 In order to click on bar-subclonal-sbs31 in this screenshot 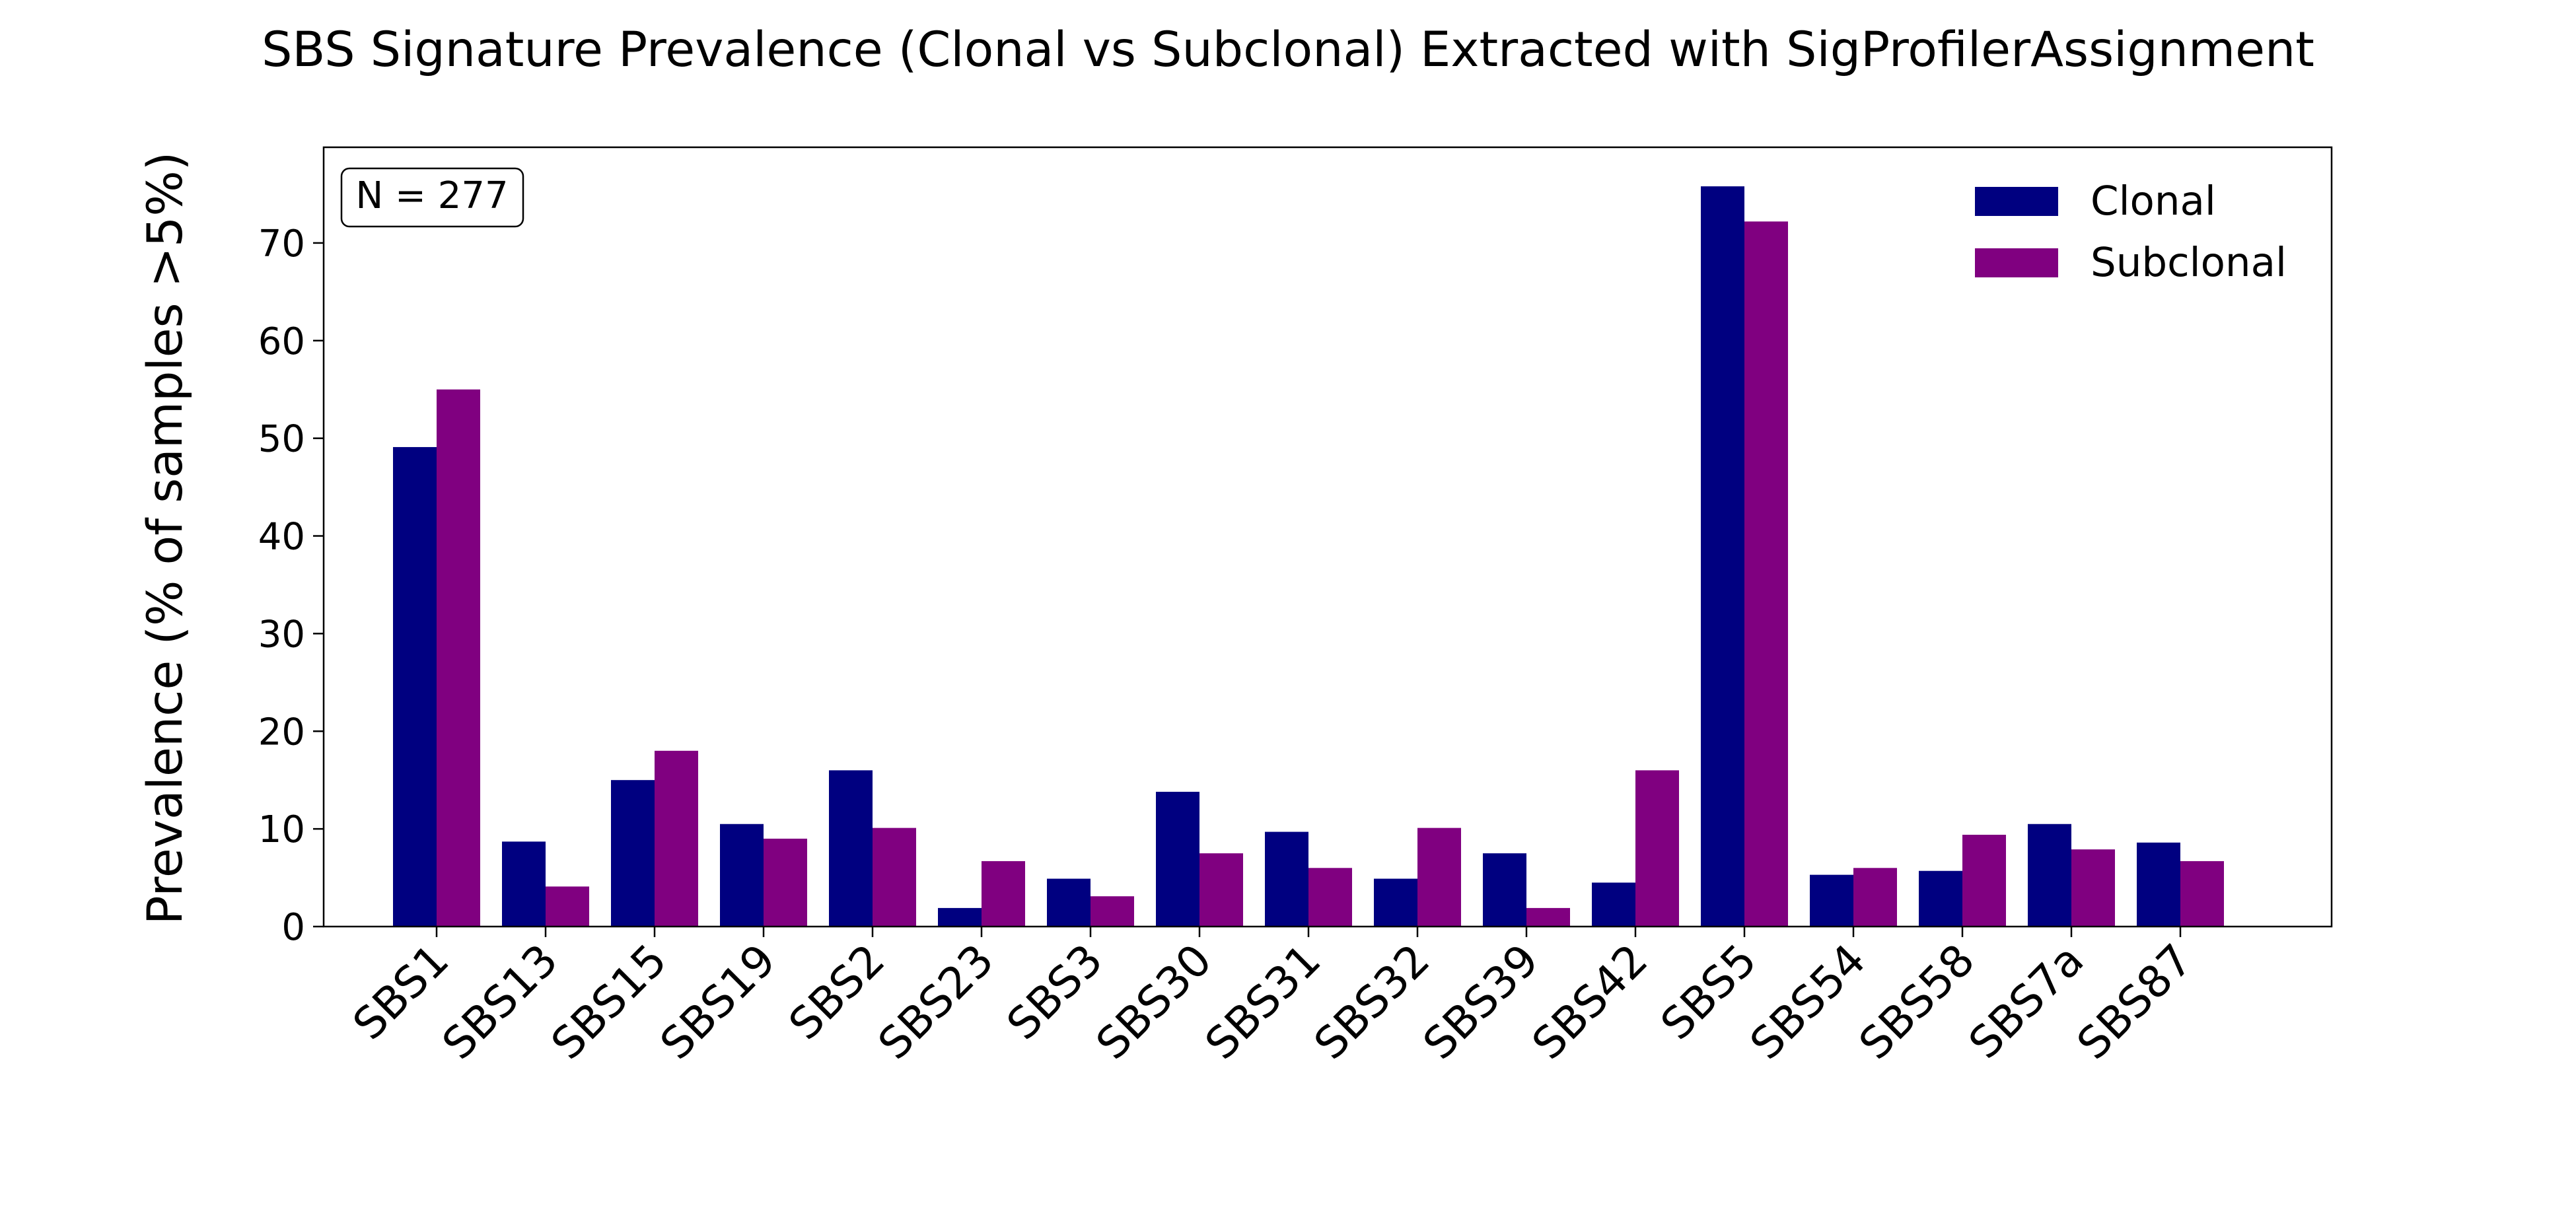, I will do `click(1330, 897)`.